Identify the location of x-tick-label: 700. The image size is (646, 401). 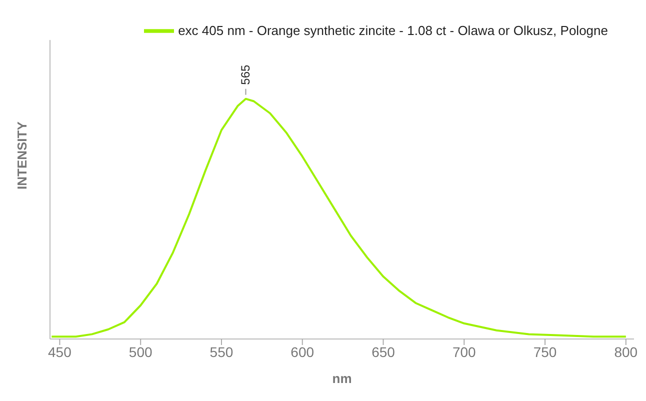
(464, 352).